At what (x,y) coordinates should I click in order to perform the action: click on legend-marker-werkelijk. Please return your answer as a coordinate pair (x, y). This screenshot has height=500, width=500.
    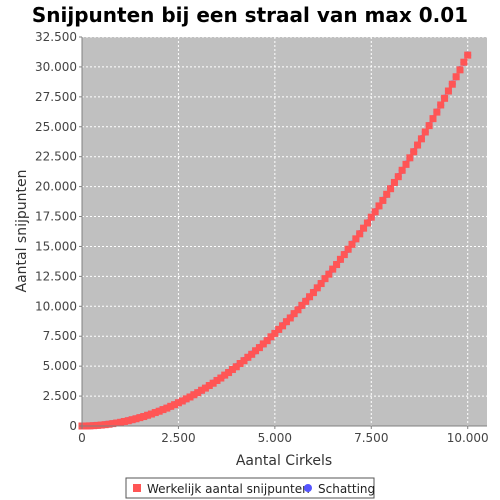
    Looking at the image, I should click on (137, 488).